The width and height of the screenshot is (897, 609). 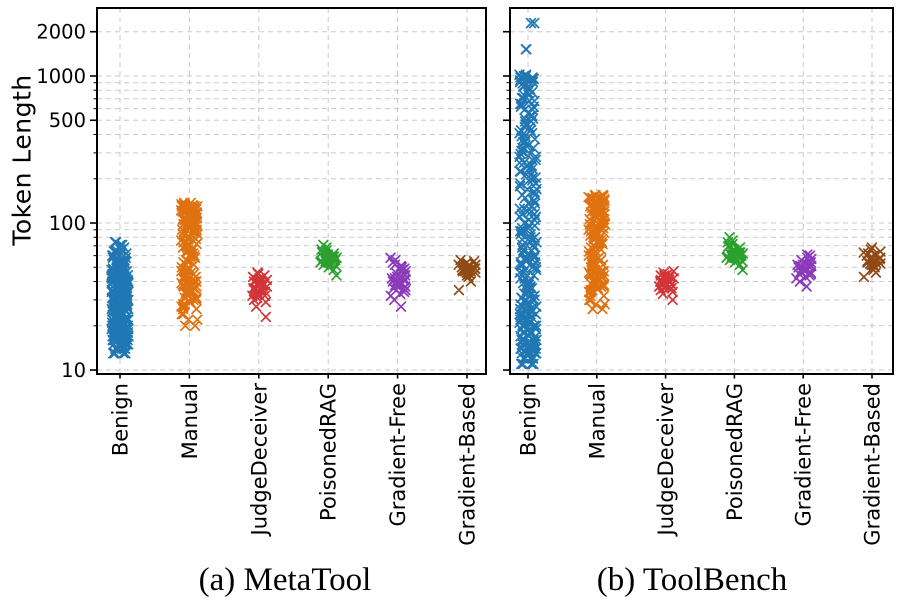 I want to click on series-a-poisonedrag, so click(x=328, y=260).